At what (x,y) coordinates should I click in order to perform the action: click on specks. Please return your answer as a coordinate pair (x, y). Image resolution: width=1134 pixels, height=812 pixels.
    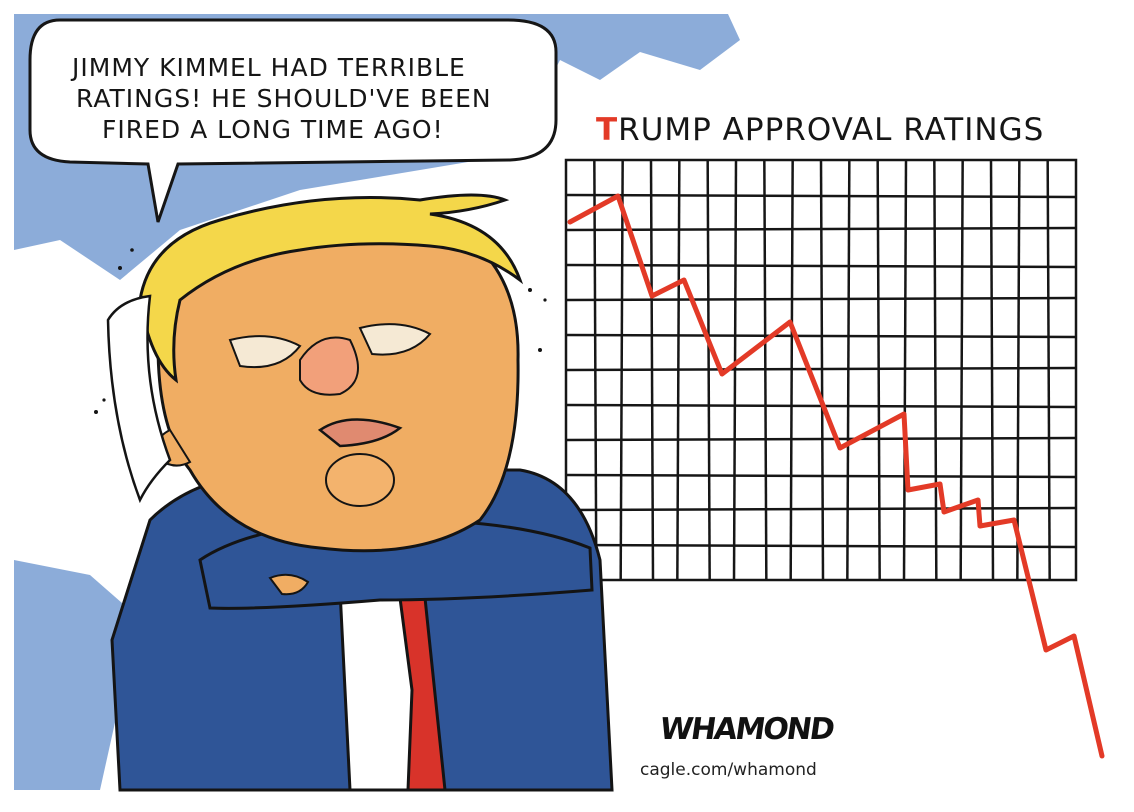
    Looking at the image, I should click on (320, 331).